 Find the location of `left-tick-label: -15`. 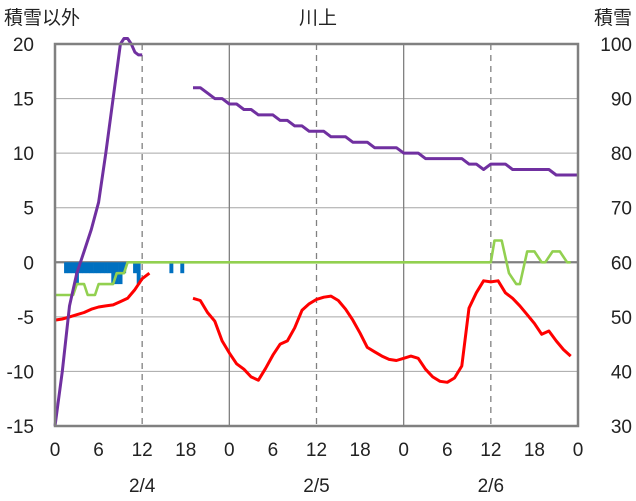

left-tick-label: -15 is located at coordinates (20, 427).